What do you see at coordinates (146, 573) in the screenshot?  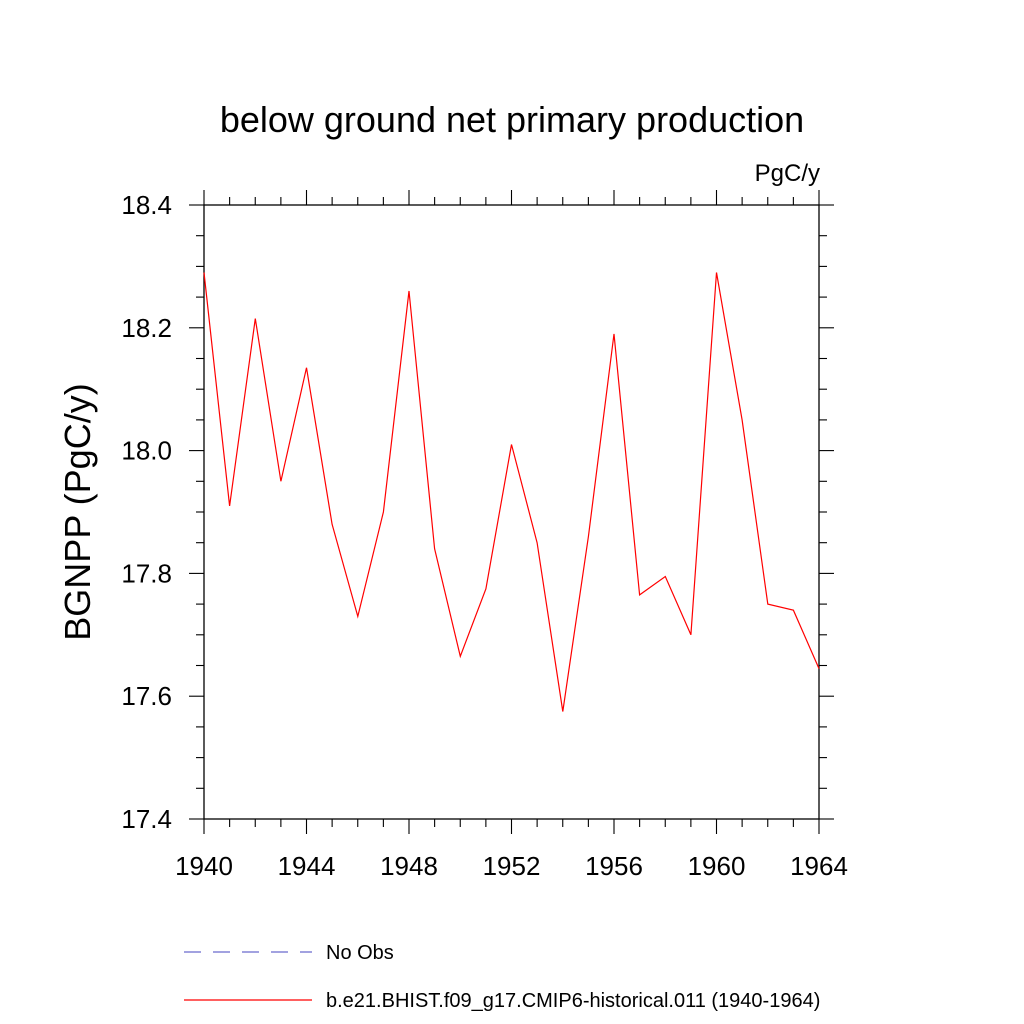 I see `y-tick-label: 17.8` at bounding box center [146, 573].